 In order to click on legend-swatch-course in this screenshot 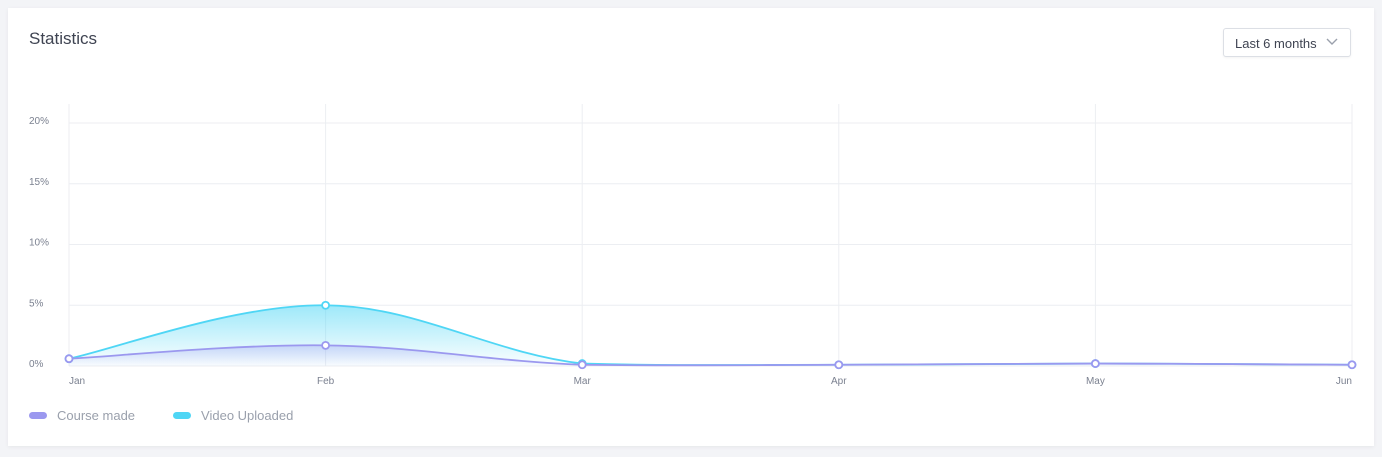, I will do `click(38, 415)`.